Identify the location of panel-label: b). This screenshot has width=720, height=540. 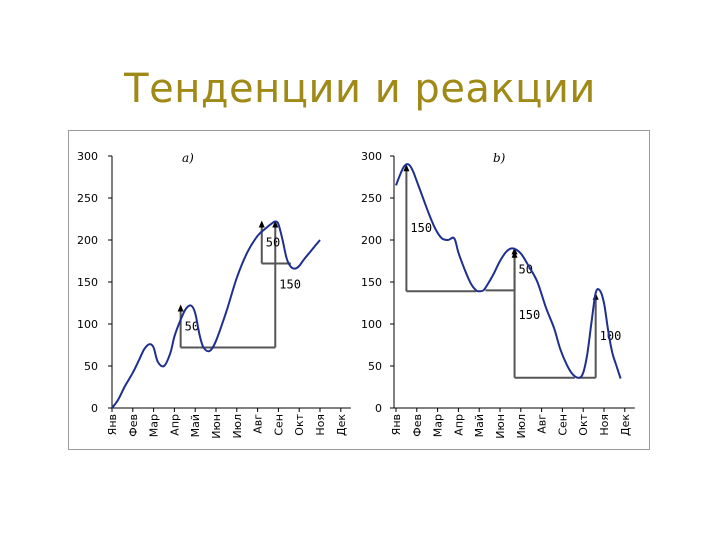
(499, 158).